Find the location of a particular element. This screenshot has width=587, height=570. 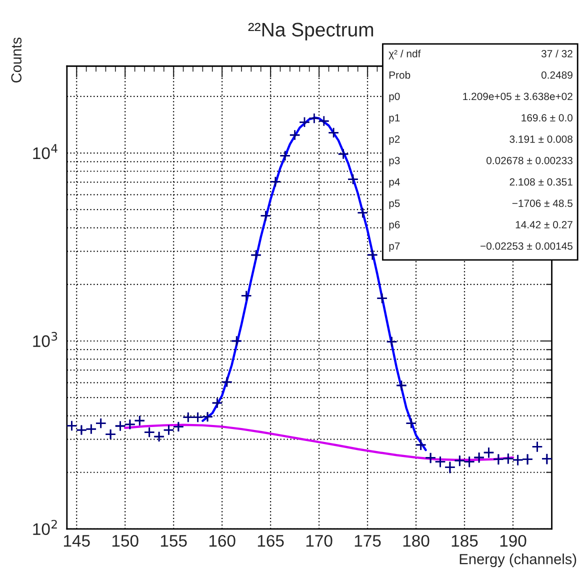

annotation: −1706 ± 48.5 is located at coordinates (542, 203).